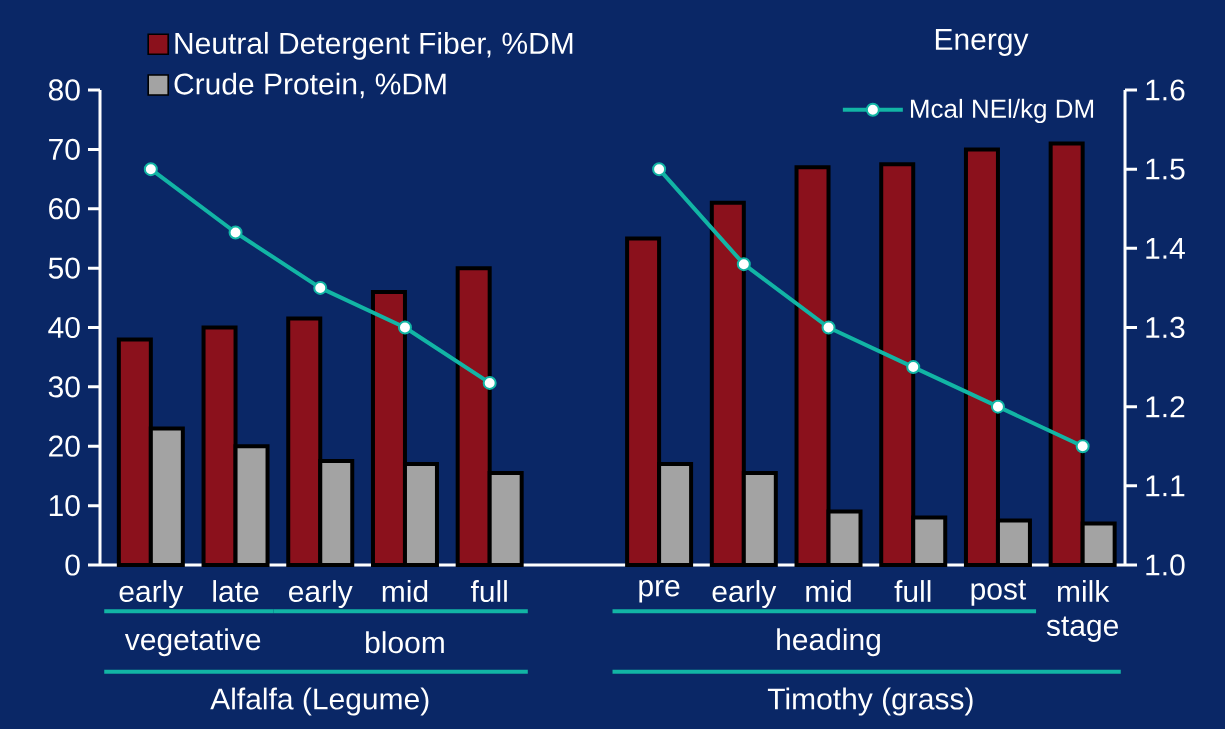 Image resolution: width=1225 pixels, height=729 pixels. Describe the element at coordinates (1082, 611) in the screenshot. I see `x-tick-label: milk stage` at that location.